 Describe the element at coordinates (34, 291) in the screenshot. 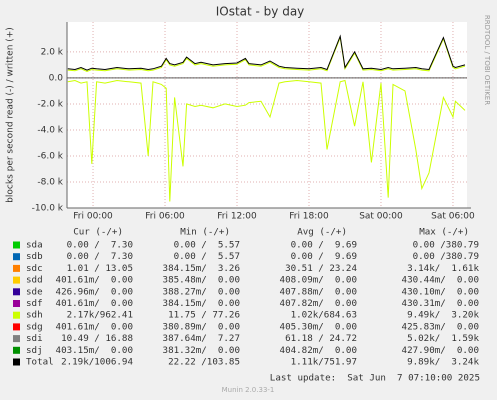

I see `legend-label: sde` at that location.